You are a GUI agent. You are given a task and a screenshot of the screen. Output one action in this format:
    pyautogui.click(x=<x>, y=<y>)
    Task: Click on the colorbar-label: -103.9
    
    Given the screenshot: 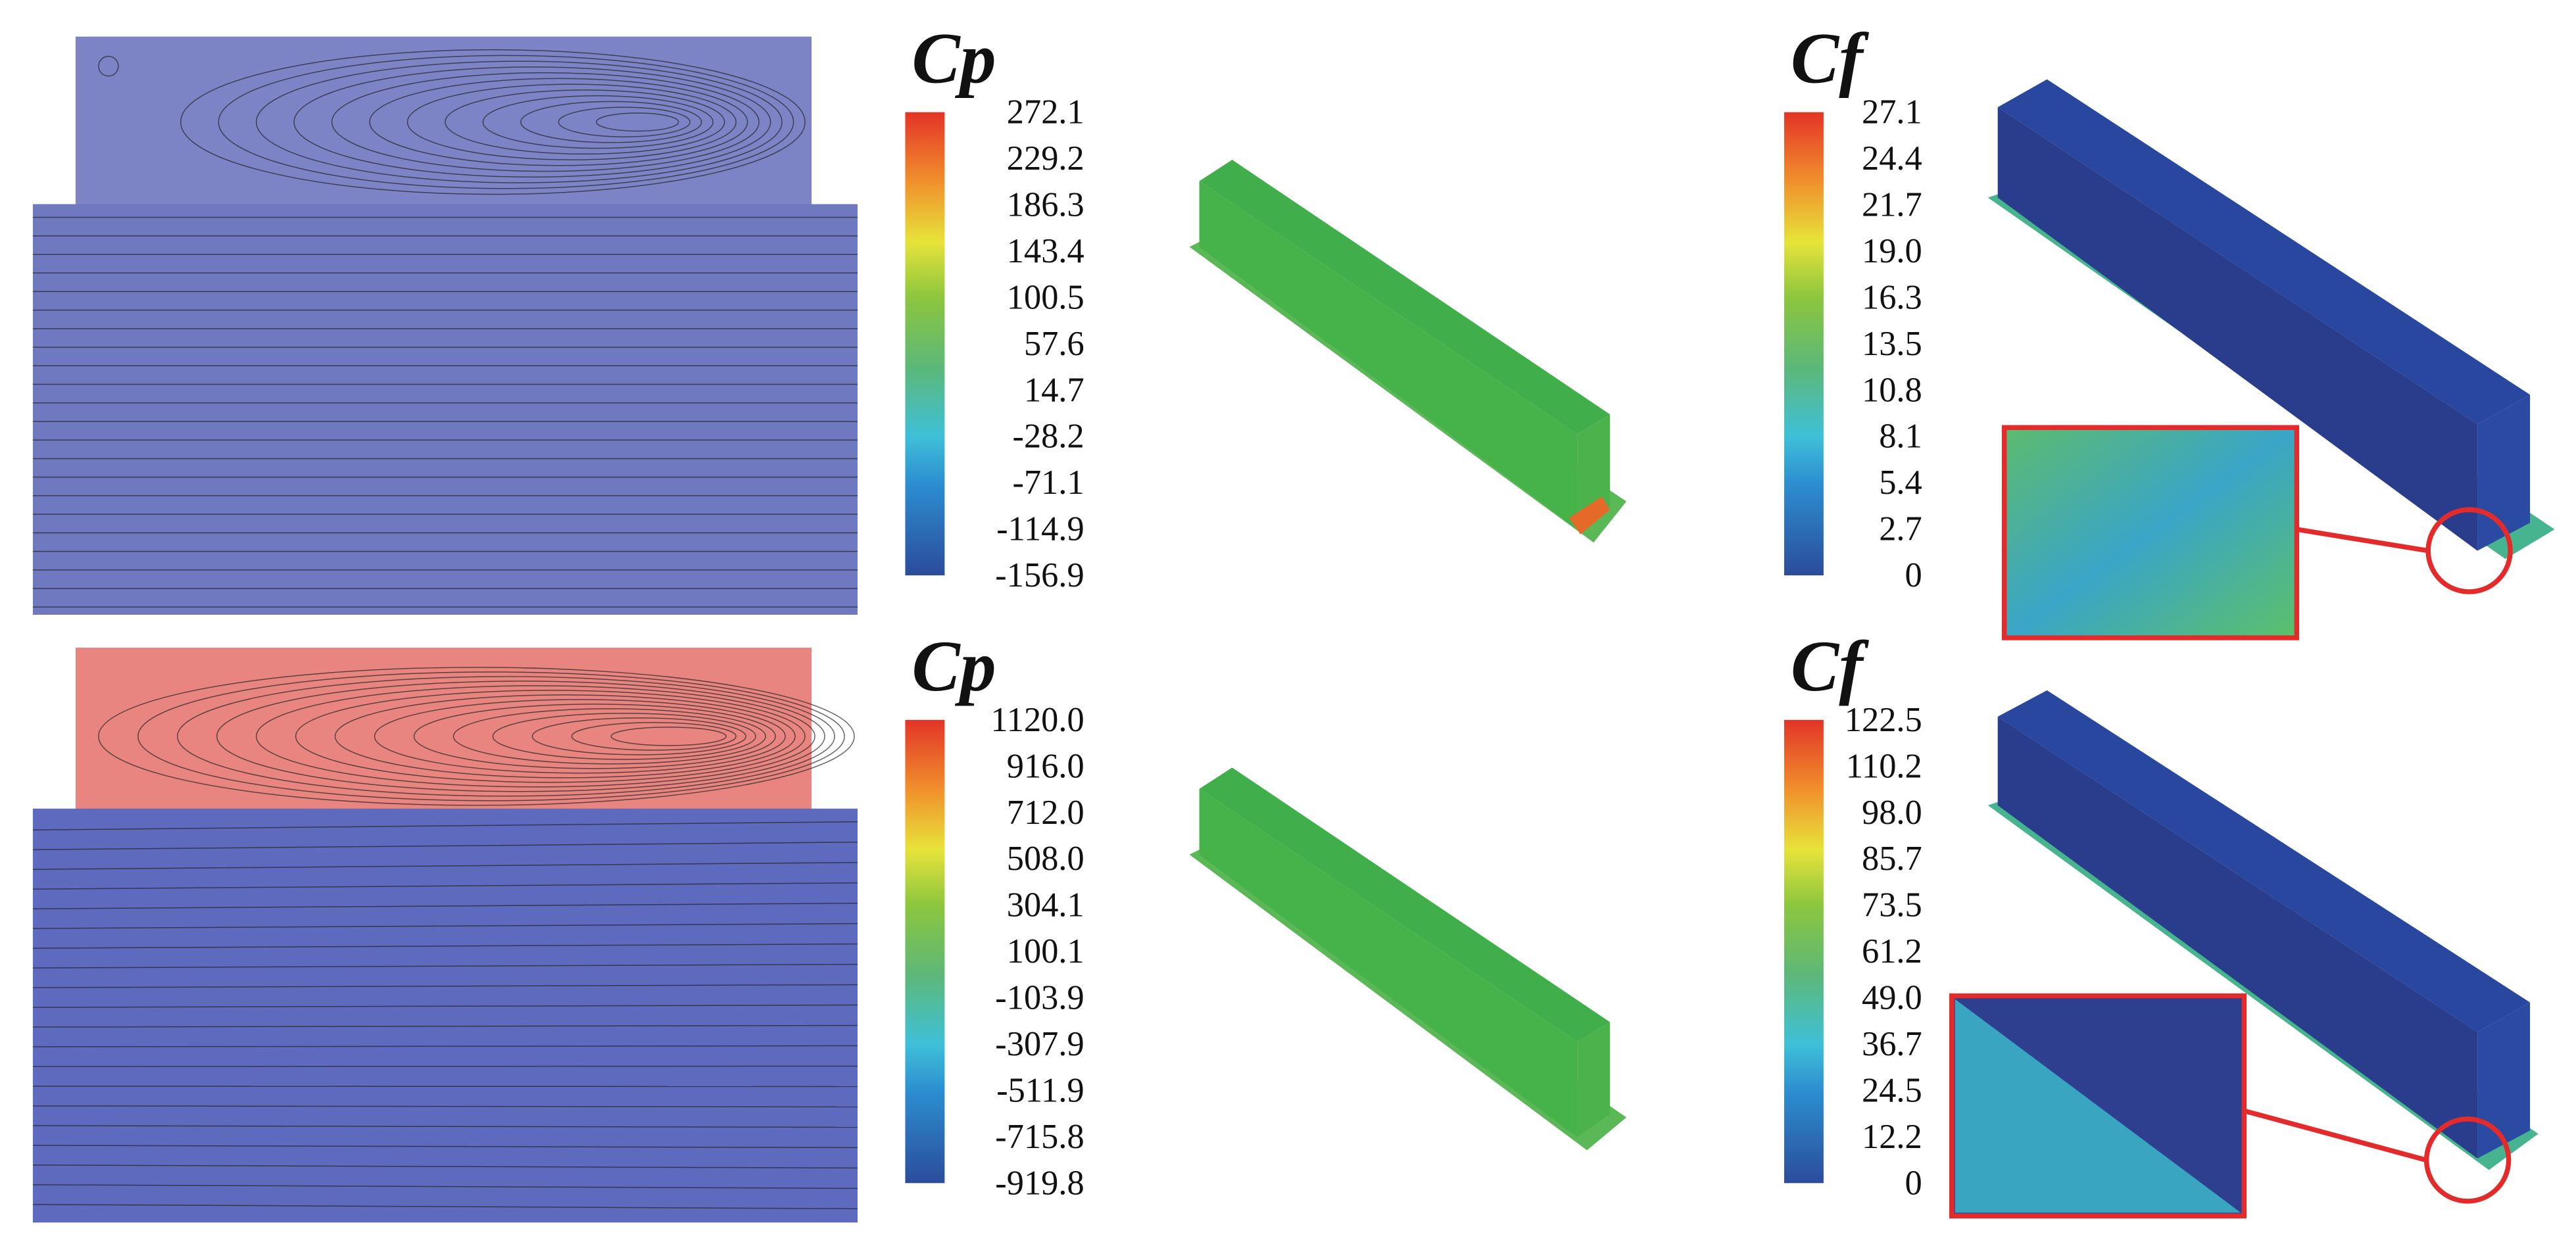 What is the action you would take?
    pyautogui.click(x=1039, y=998)
    